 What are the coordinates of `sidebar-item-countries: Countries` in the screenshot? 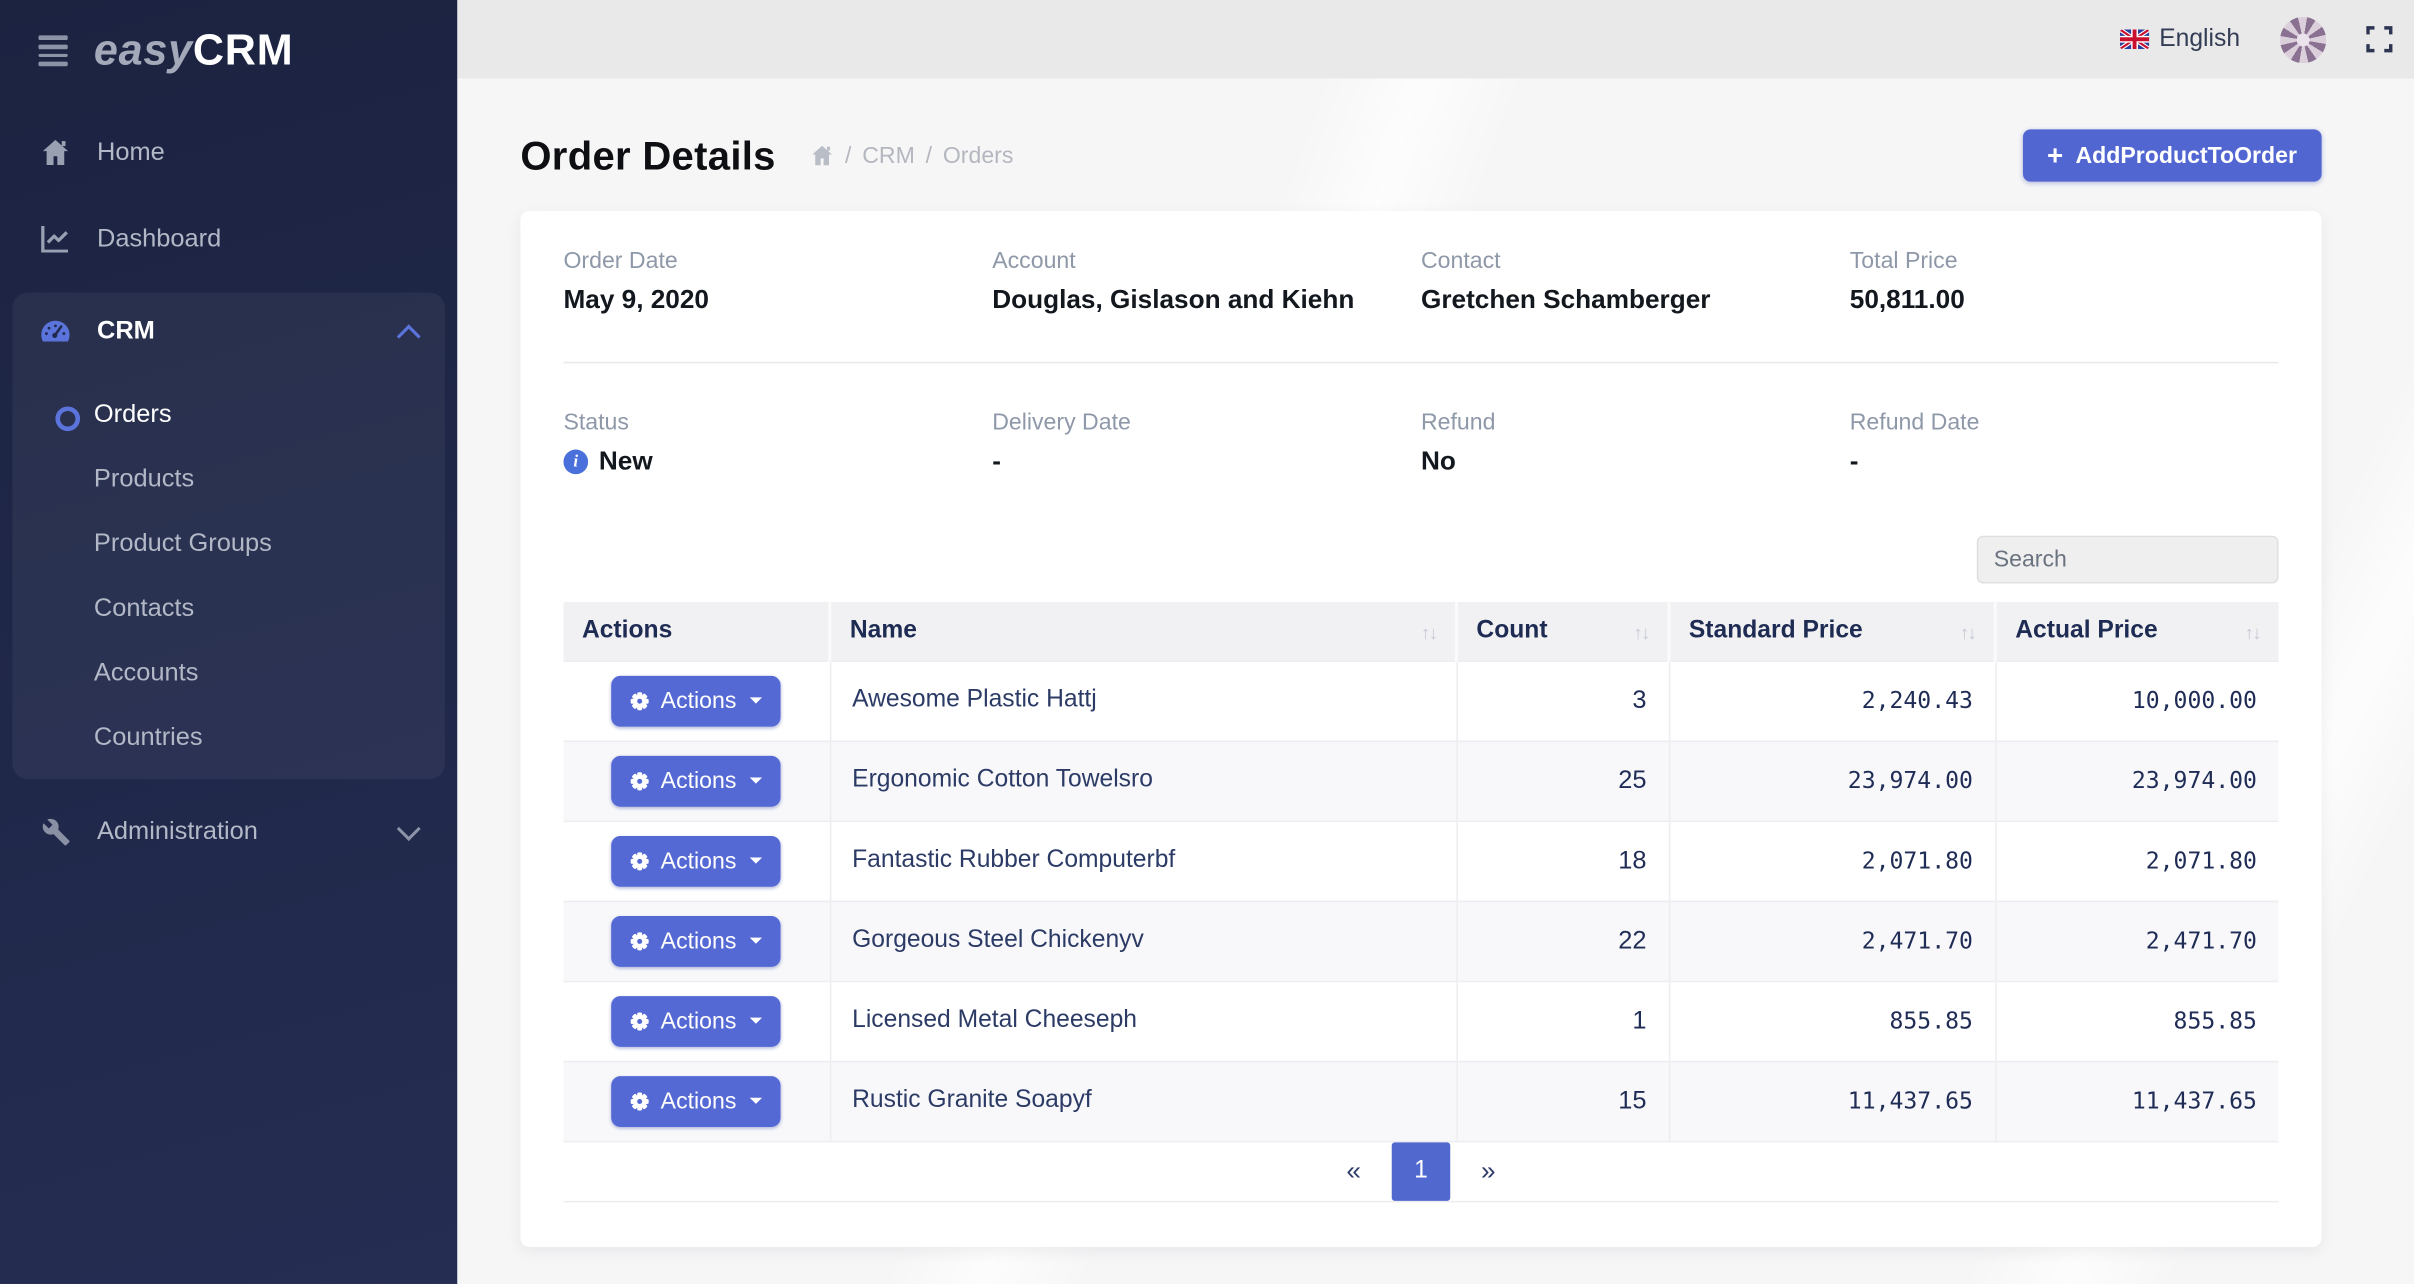 It's located at (228, 737).